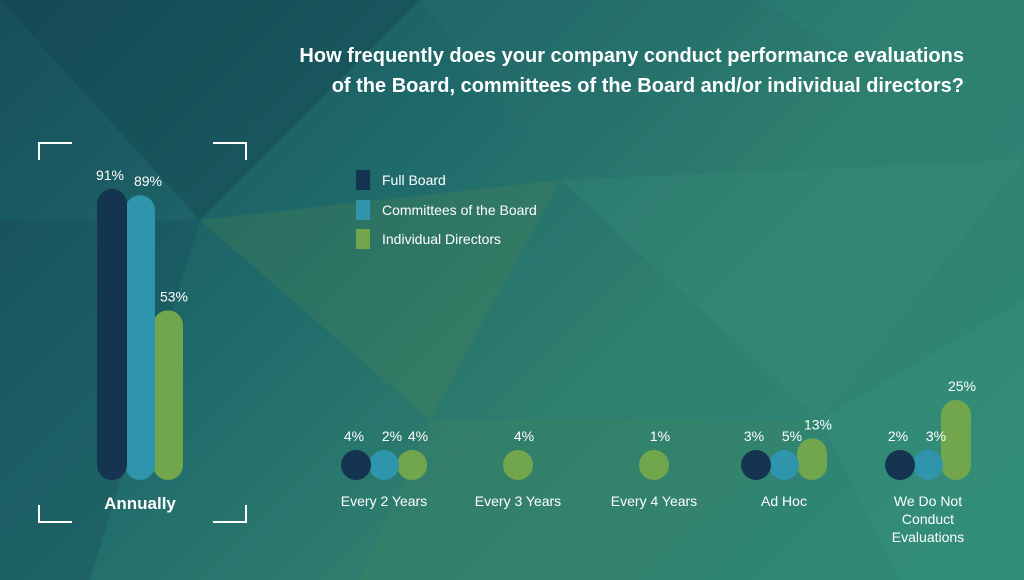 The image size is (1024, 580). I want to click on category-label-every-3-years: Every 3 Years, so click(518, 501).